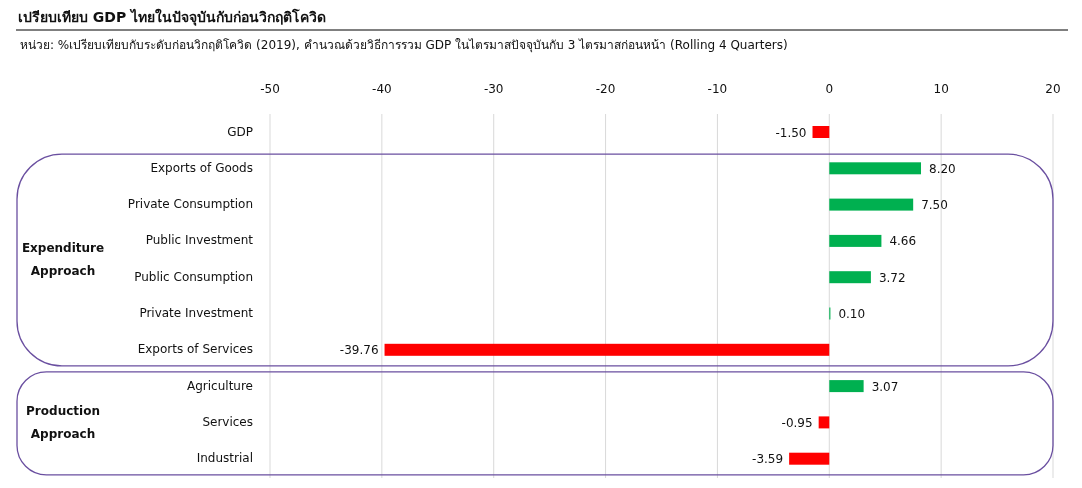 Image resolution: width=1082 pixels, height=488 pixels. Describe the element at coordinates (270, 88) in the screenshot. I see `x-tick-label: -50` at that location.